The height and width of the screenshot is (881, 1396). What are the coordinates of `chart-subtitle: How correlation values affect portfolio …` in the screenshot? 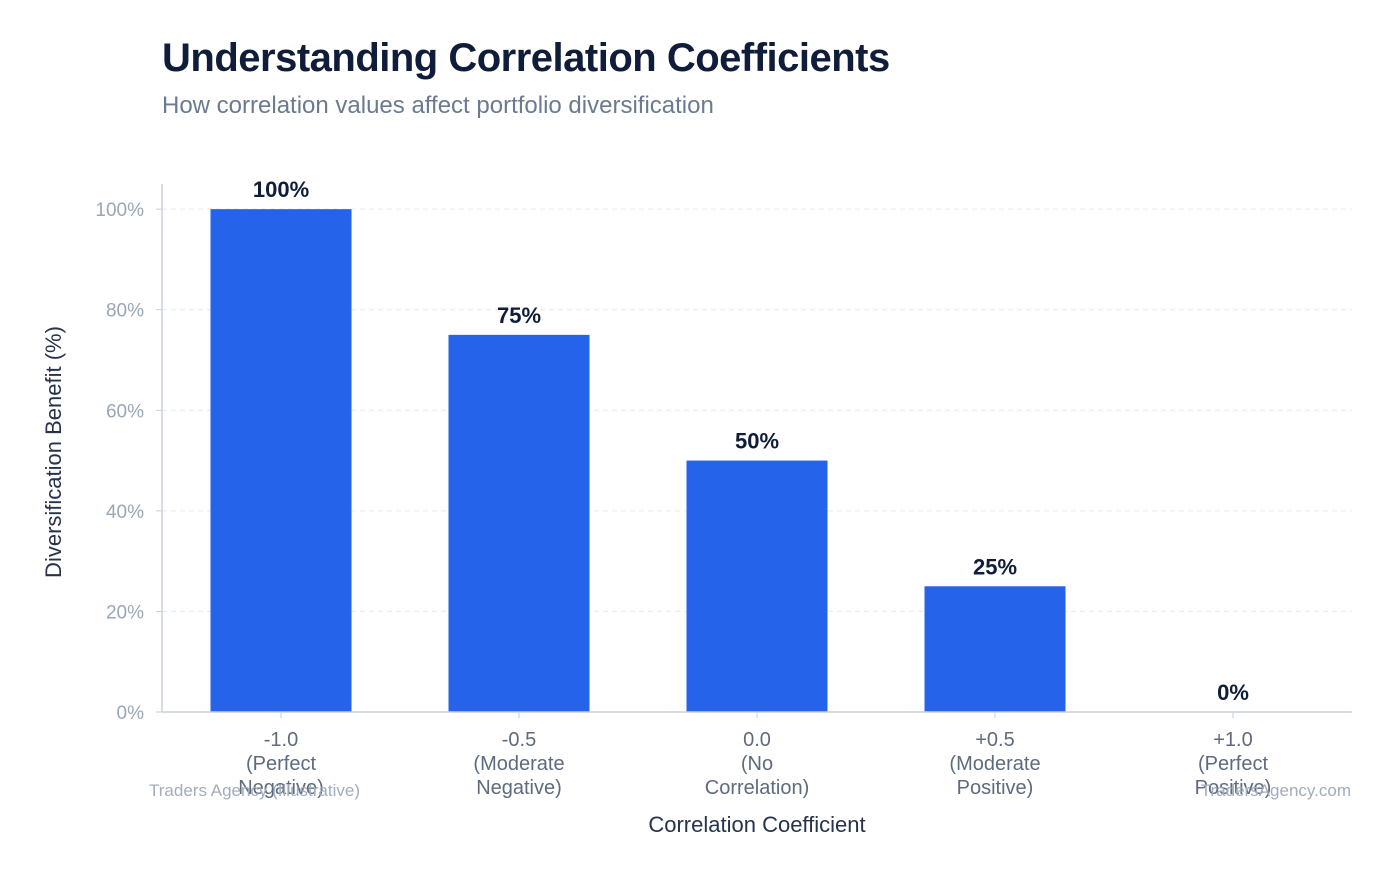 It's located at (438, 105).